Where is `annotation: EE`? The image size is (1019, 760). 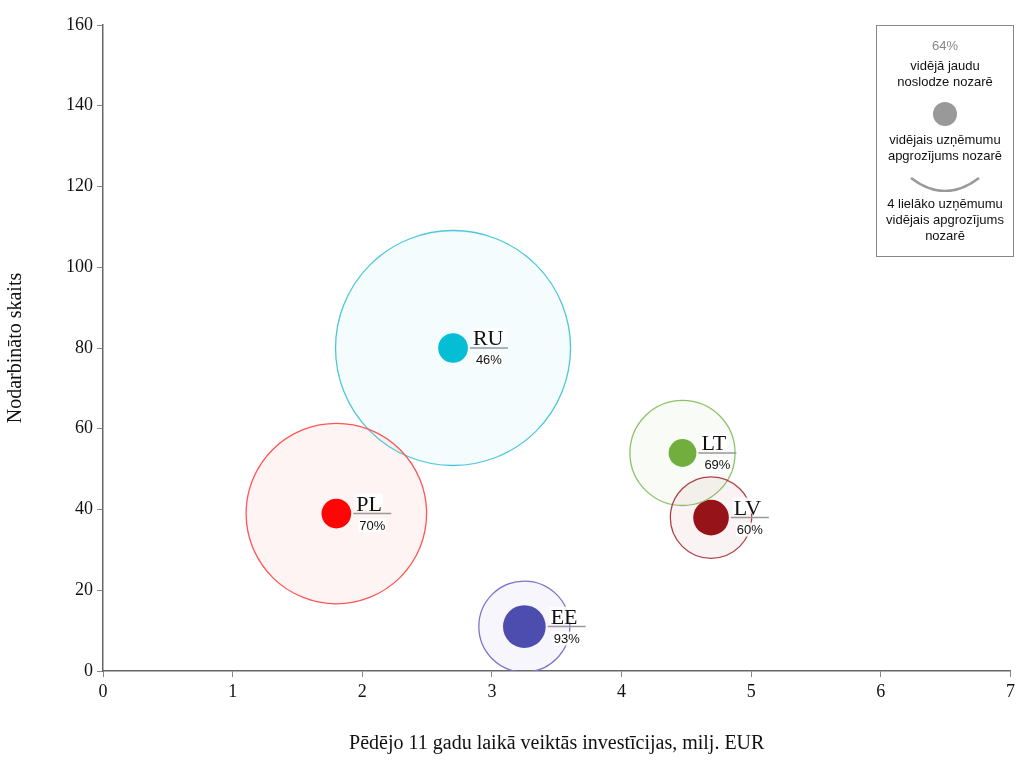
annotation: EE is located at coordinates (564, 616).